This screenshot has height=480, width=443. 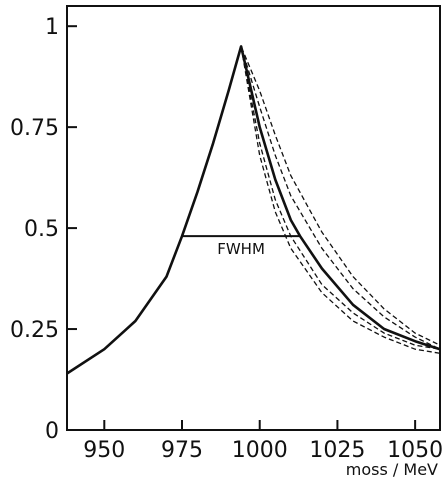 I want to click on x-tick-label: 1000, so click(x=260, y=450).